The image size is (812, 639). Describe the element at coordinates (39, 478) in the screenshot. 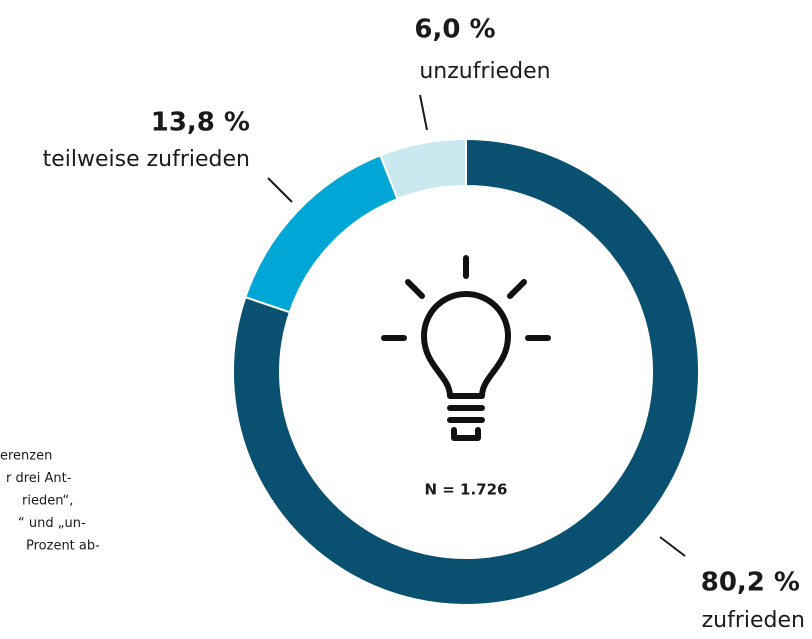

I see `note-line: r drei Ant-` at that location.